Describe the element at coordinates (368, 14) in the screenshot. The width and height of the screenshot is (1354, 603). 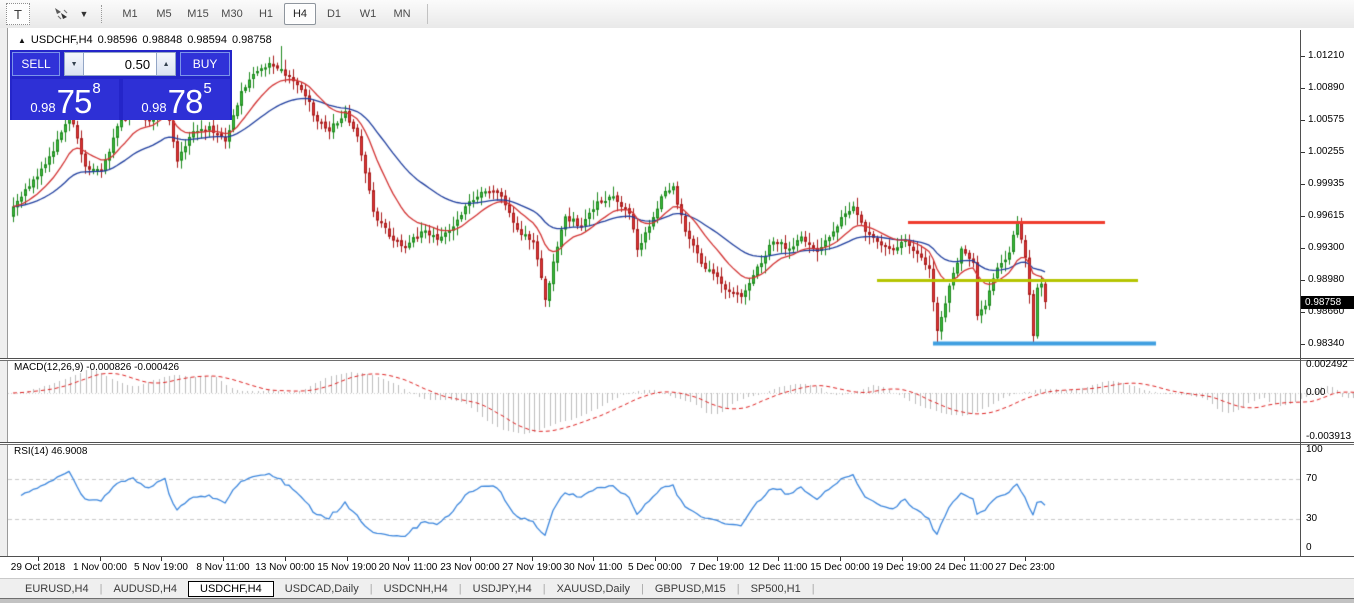
I see `timeframe-button-w1: W1` at that location.